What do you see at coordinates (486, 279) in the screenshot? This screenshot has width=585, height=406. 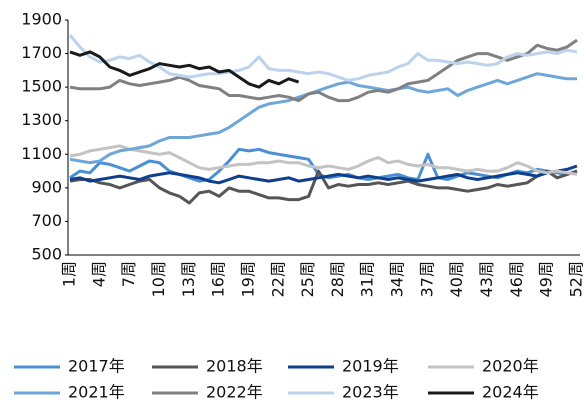 I see `x-tick-label: 43周` at bounding box center [486, 279].